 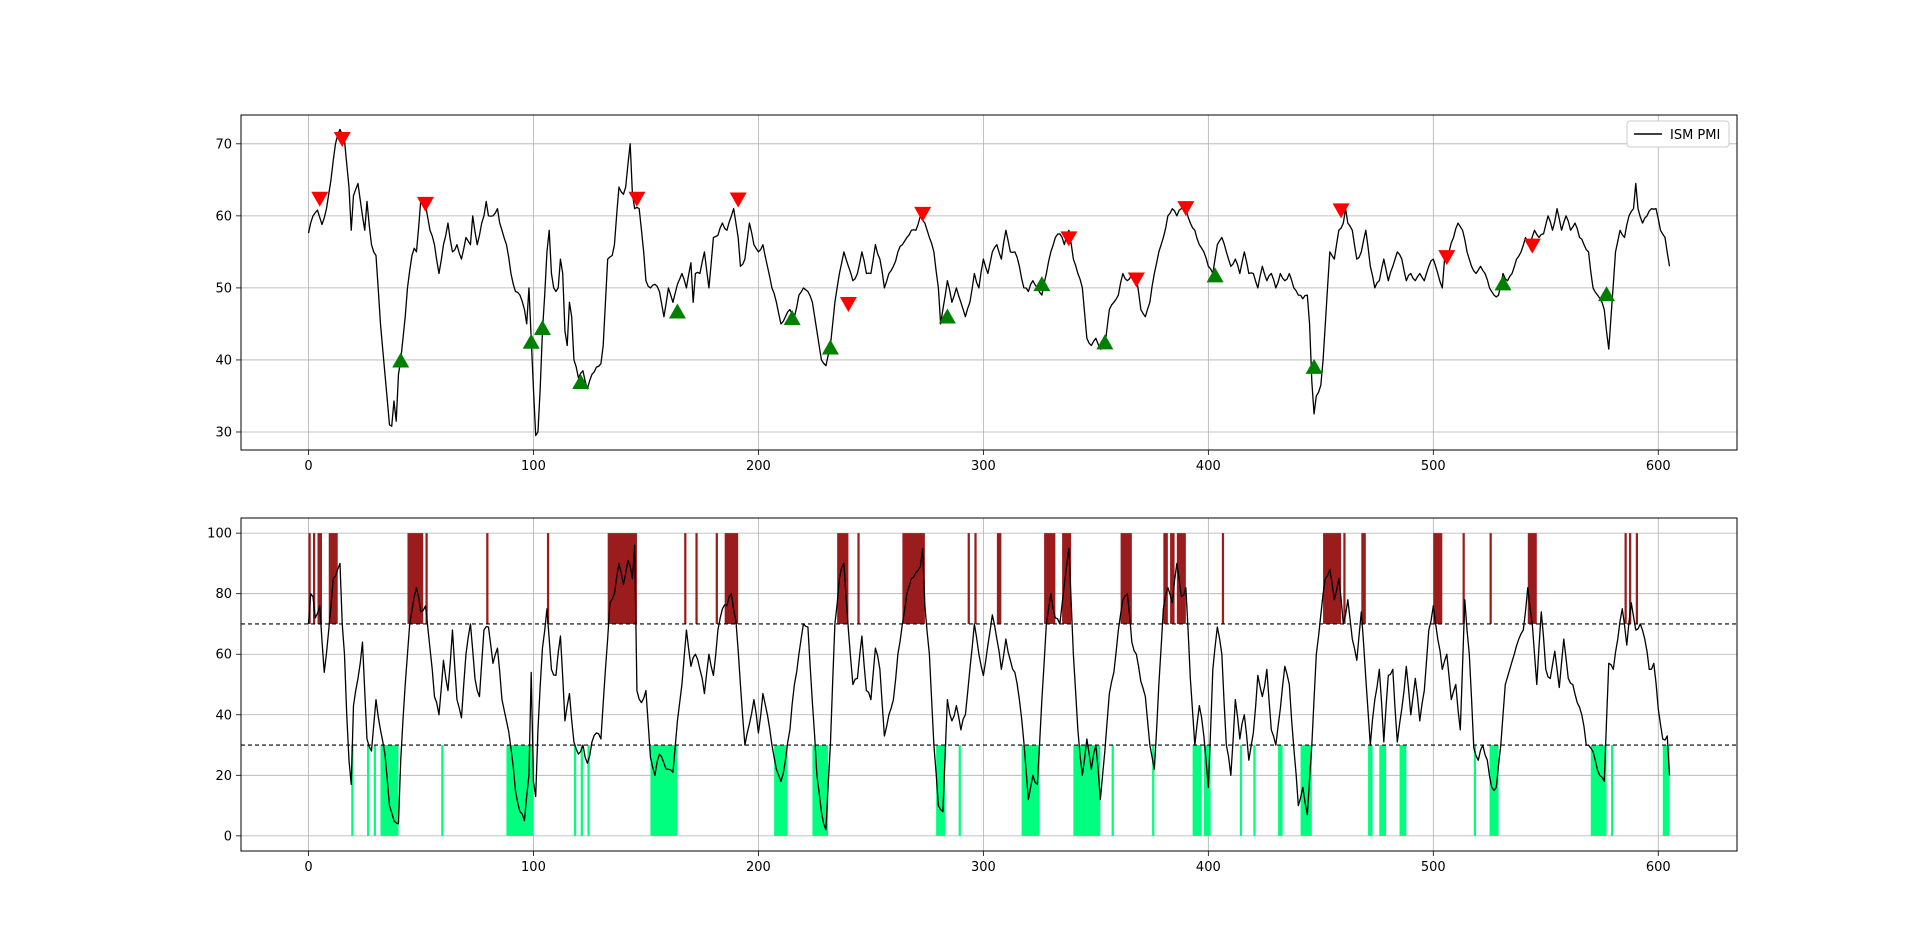 I want to click on y-tick-label: 50, so click(x=223, y=288).